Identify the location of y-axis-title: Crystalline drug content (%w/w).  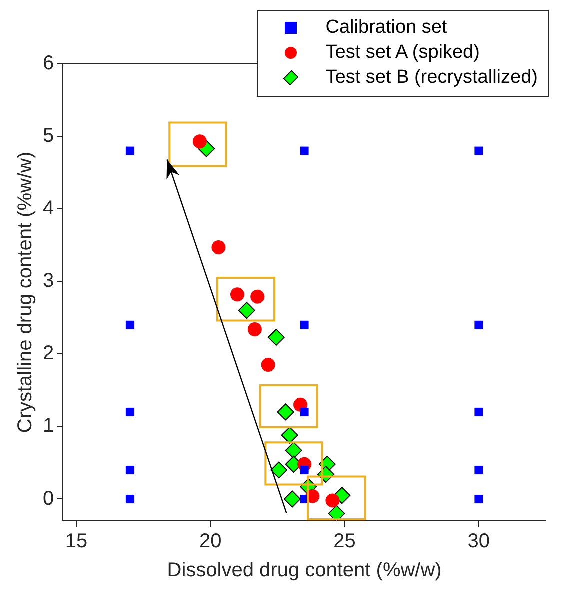
(25, 293).